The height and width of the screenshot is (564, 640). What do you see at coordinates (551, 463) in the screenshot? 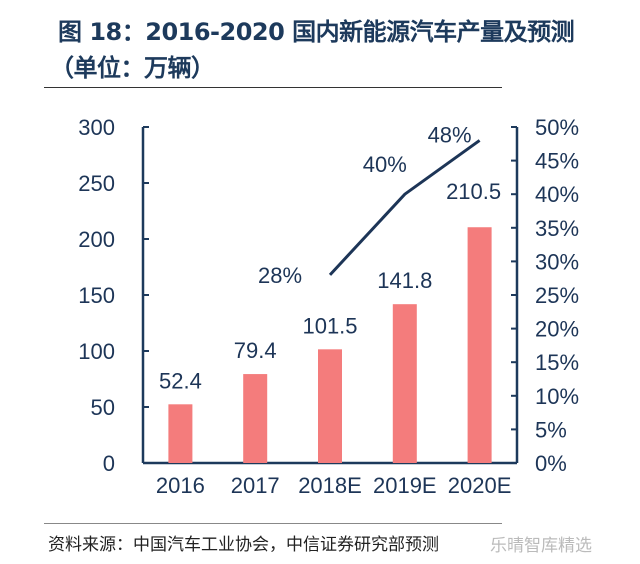
I see `right-tick-label: 0%` at bounding box center [551, 463].